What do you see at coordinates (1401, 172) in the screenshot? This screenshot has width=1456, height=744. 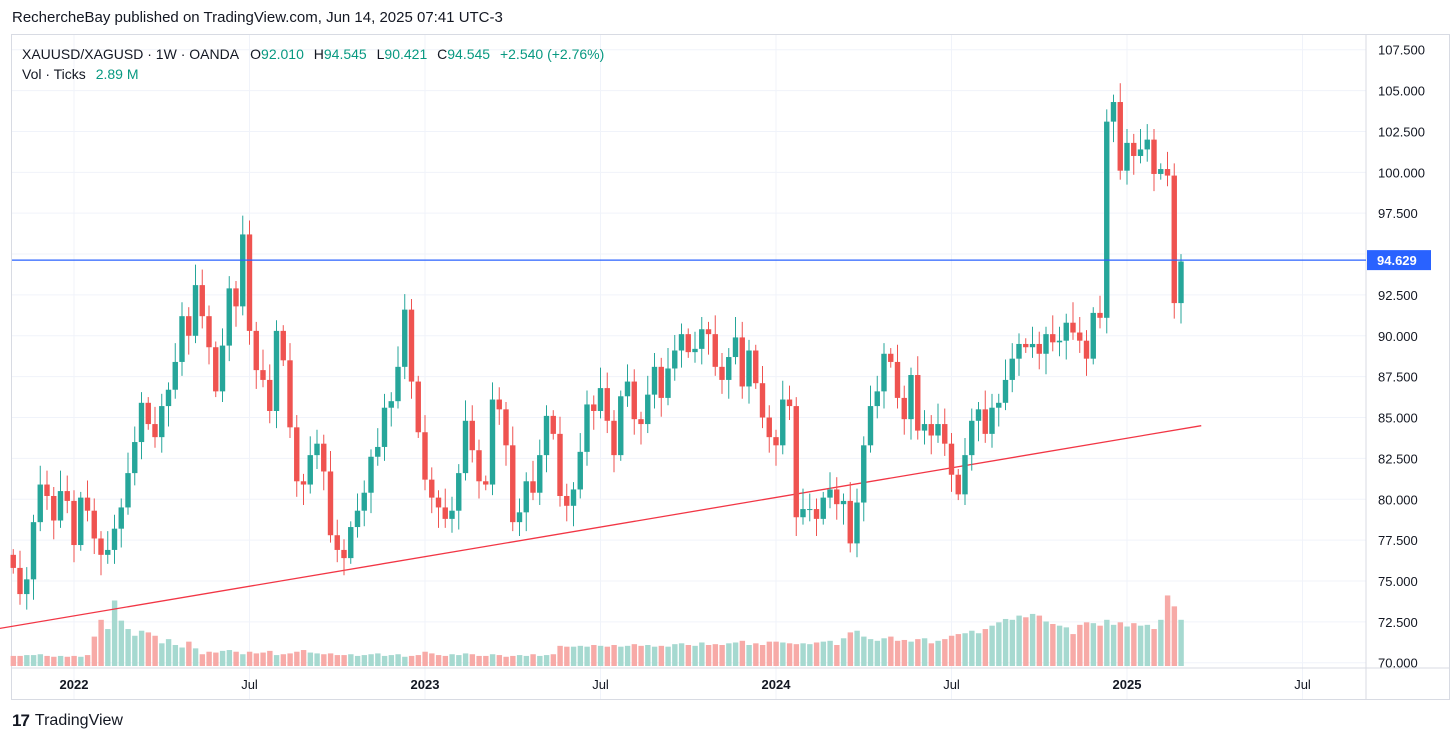 I see `y-tick-label: 100.000` at bounding box center [1401, 172].